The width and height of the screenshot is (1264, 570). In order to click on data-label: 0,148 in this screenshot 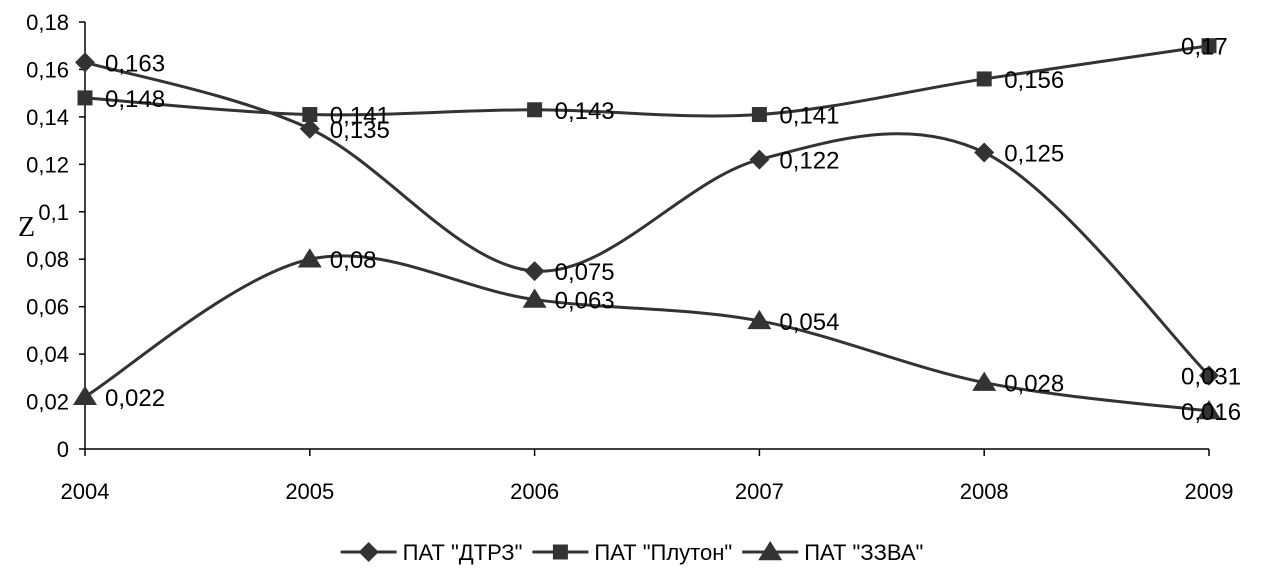, I will do `click(135, 99)`.